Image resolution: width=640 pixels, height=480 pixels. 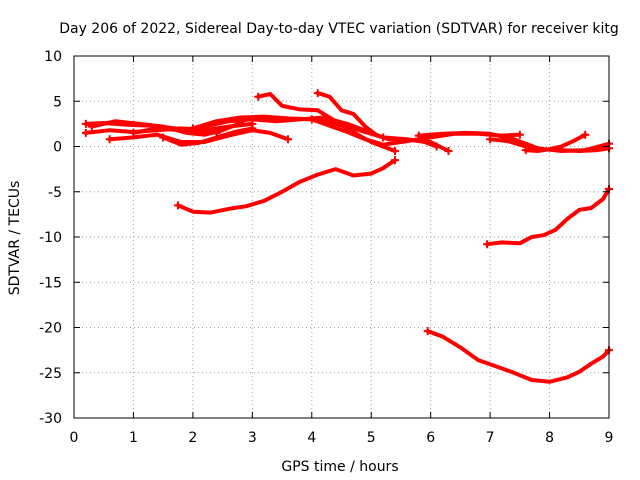 What do you see at coordinates (85, 132) in the screenshot?
I see `series-arc-01-endpoint` at bounding box center [85, 132].